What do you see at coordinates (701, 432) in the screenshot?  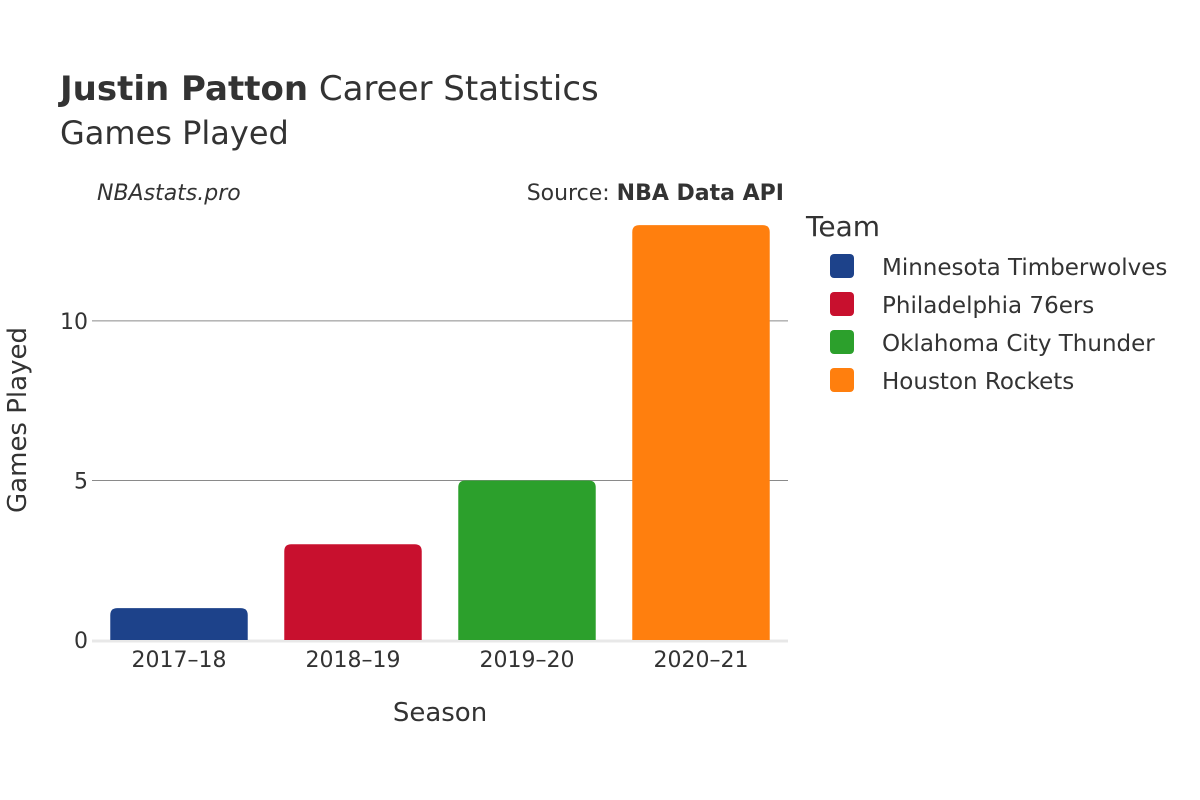 I see `bar-2020–21` at bounding box center [701, 432].